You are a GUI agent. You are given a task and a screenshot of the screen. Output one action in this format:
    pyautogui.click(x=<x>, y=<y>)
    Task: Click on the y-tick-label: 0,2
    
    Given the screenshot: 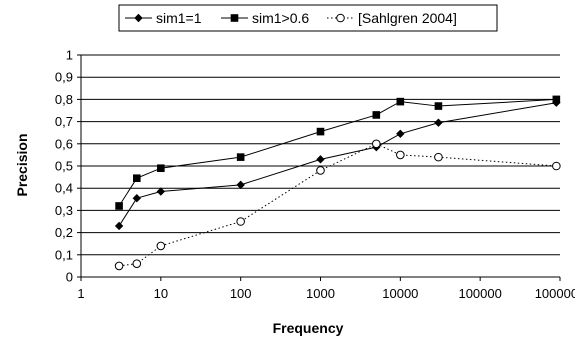 What is the action you would take?
    pyautogui.click(x=64, y=232)
    